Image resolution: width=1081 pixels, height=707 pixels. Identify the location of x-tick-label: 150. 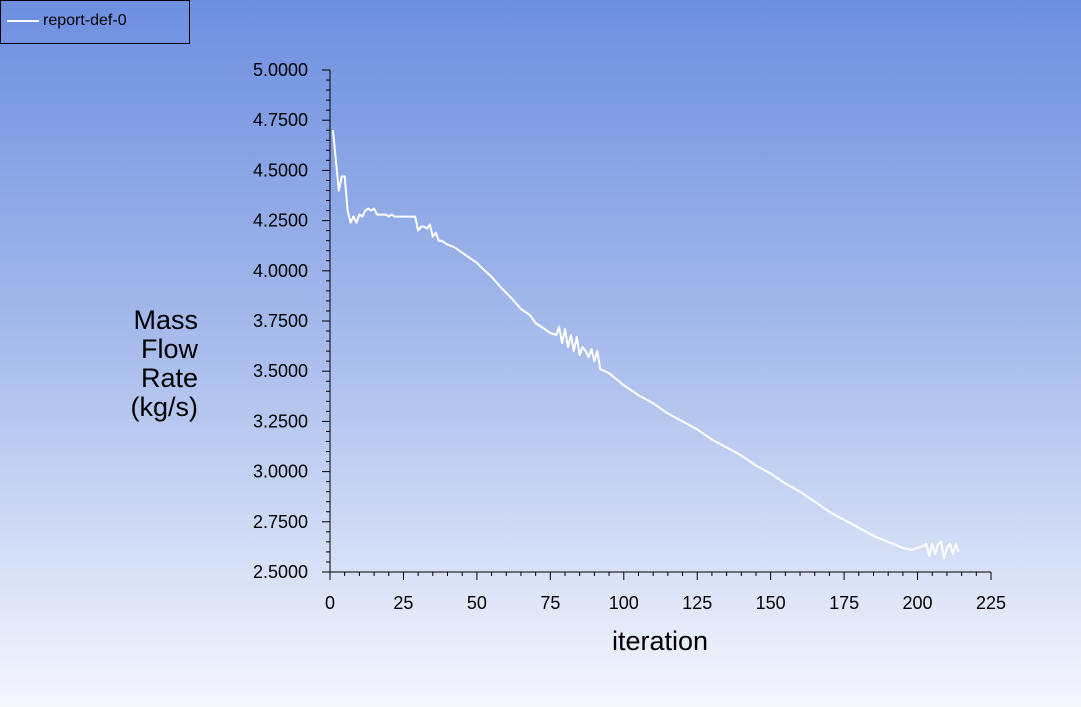
(771, 603).